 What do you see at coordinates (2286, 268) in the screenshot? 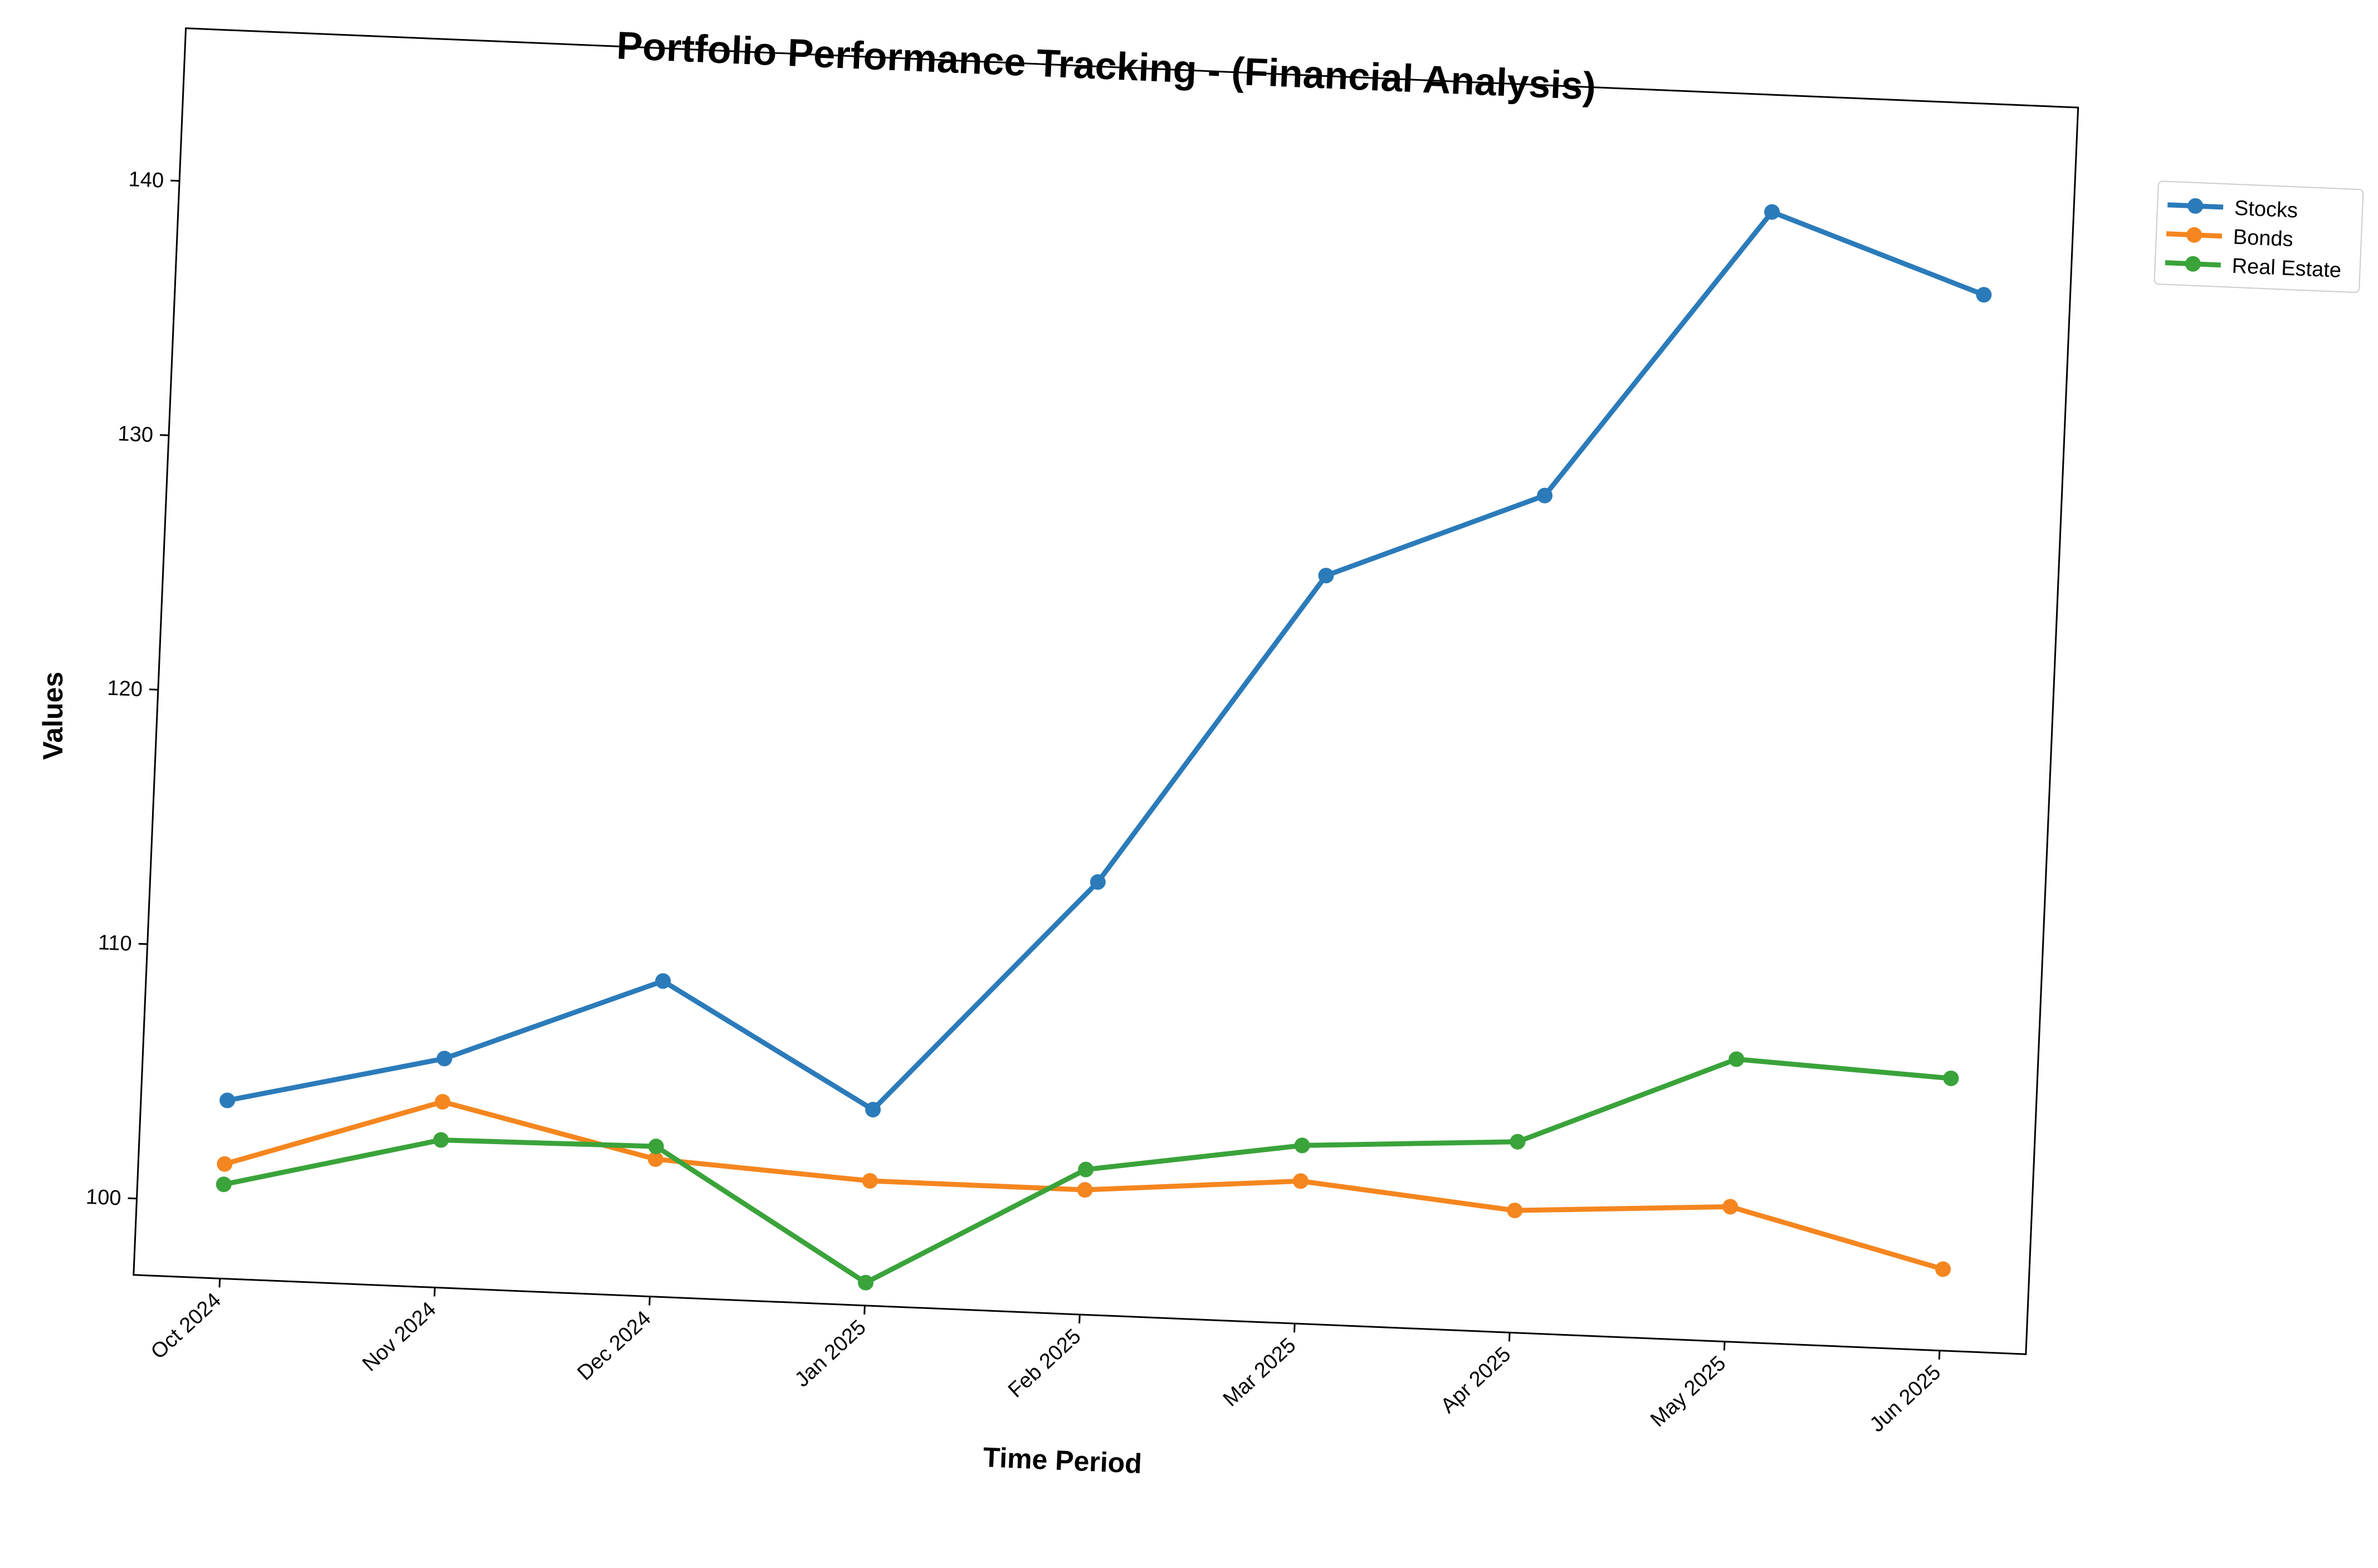
I see `legend-label: Real Estate` at bounding box center [2286, 268].